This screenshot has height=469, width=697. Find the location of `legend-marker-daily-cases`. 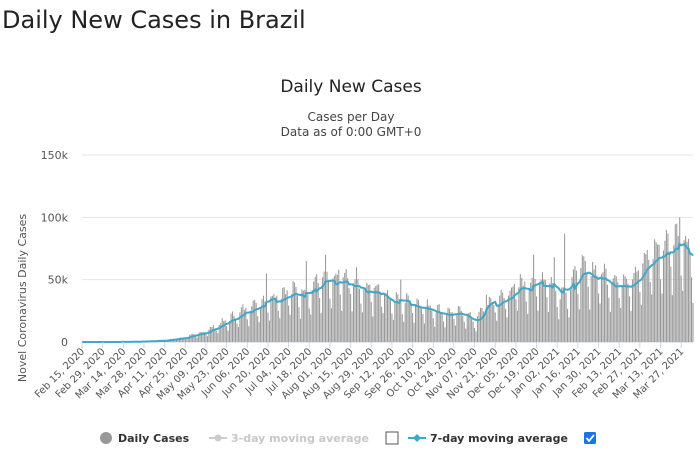

legend-marker-daily-cases is located at coordinates (106, 438).